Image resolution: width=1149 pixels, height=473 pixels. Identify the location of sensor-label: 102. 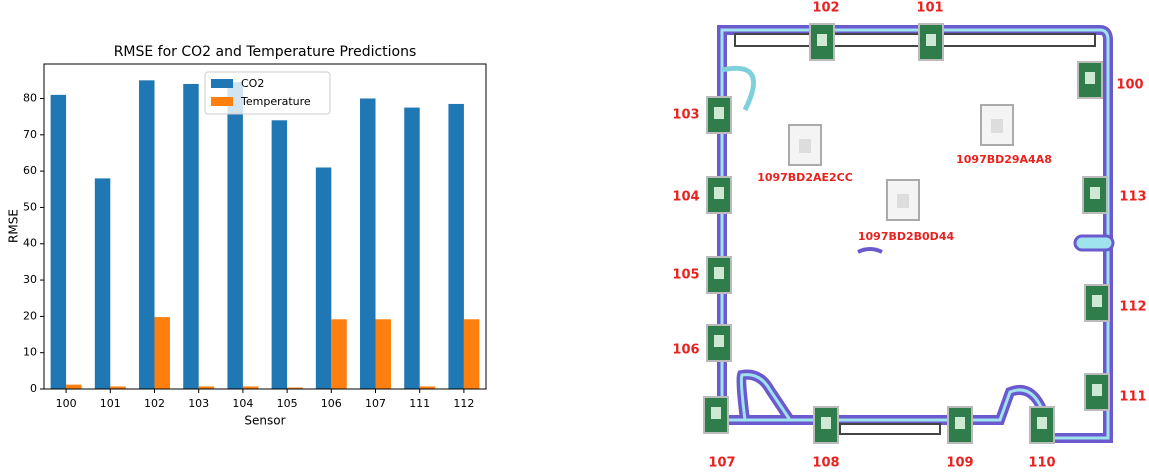
(825, 8).